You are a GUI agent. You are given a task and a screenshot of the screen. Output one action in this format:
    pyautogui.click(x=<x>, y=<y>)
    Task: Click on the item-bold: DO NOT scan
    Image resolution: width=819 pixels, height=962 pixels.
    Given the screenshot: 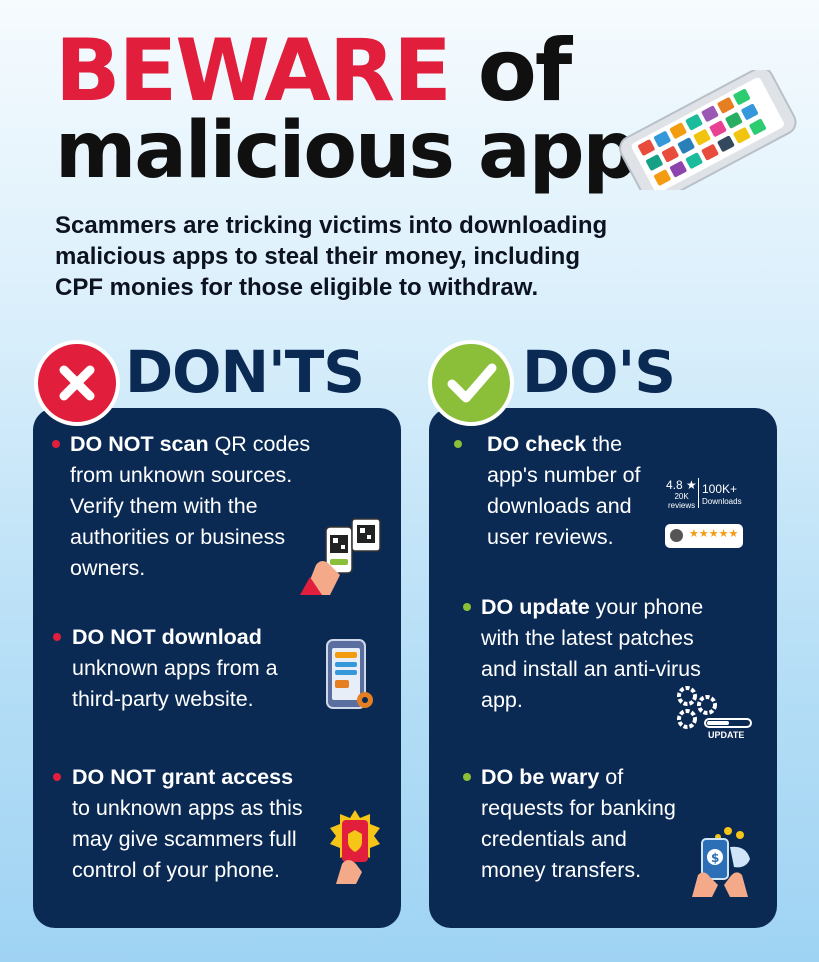 What is the action you would take?
    pyautogui.click(x=139, y=444)
    